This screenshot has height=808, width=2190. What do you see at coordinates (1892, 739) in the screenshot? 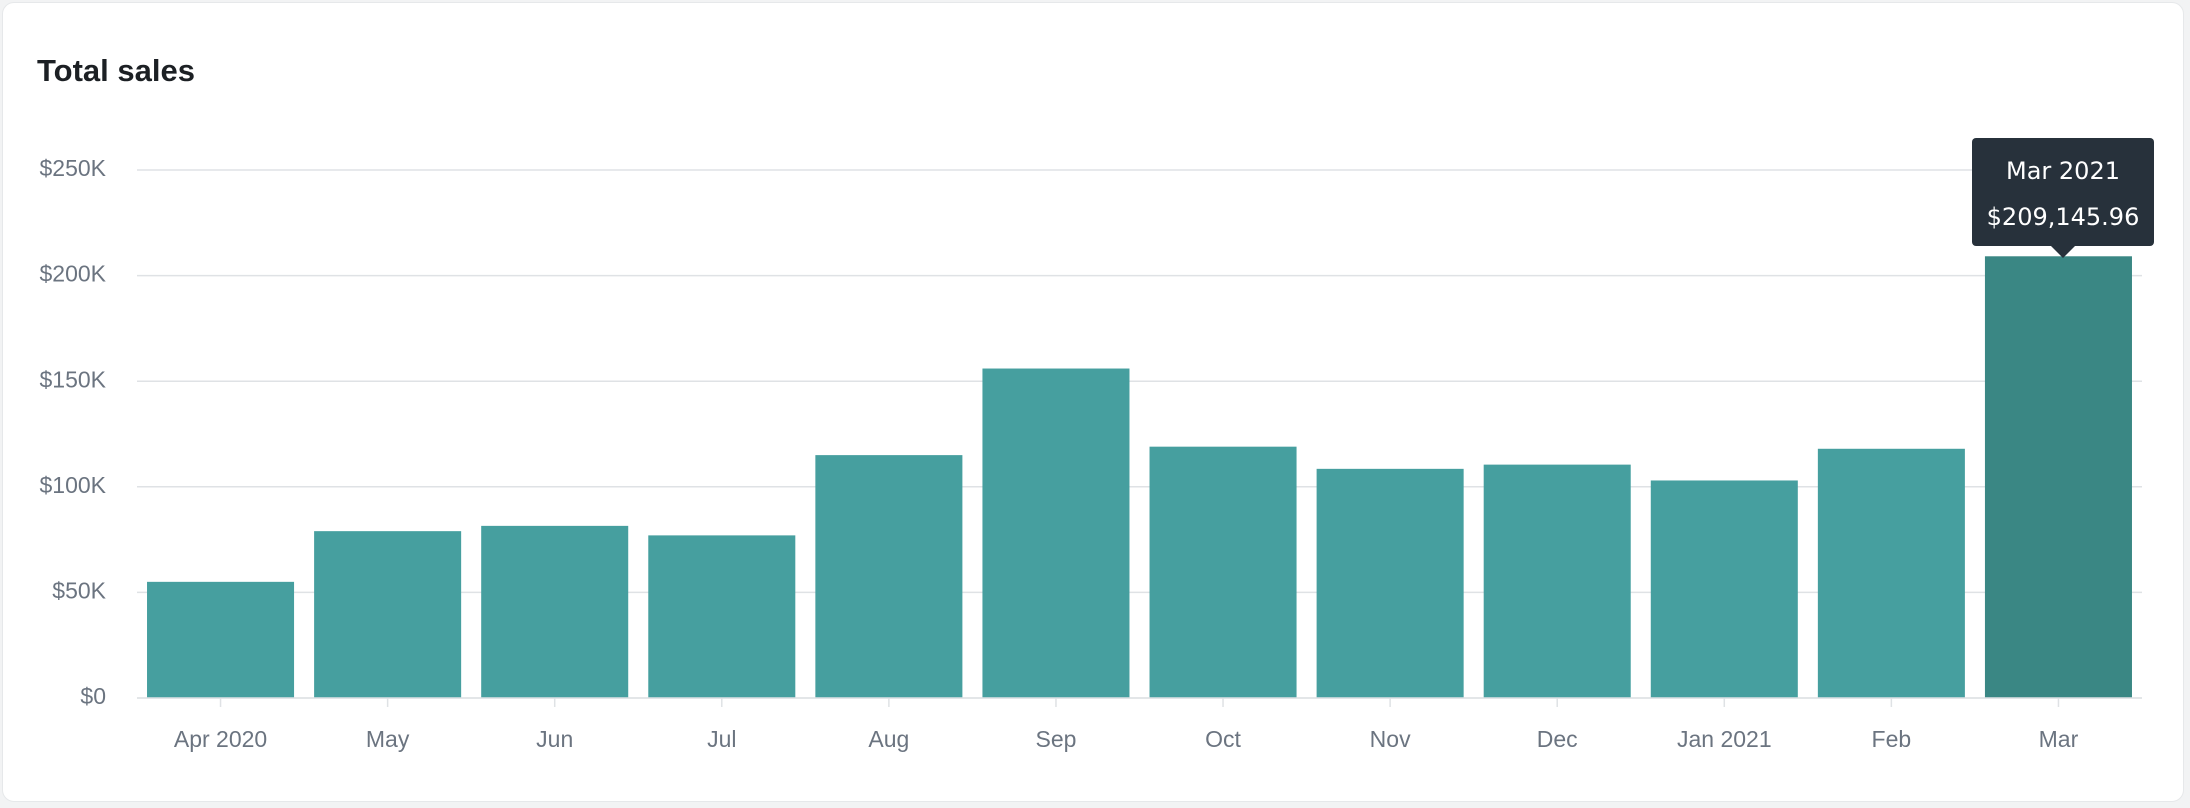
I see `x-tick-label: Feb` at bounding box center [1892, 739].